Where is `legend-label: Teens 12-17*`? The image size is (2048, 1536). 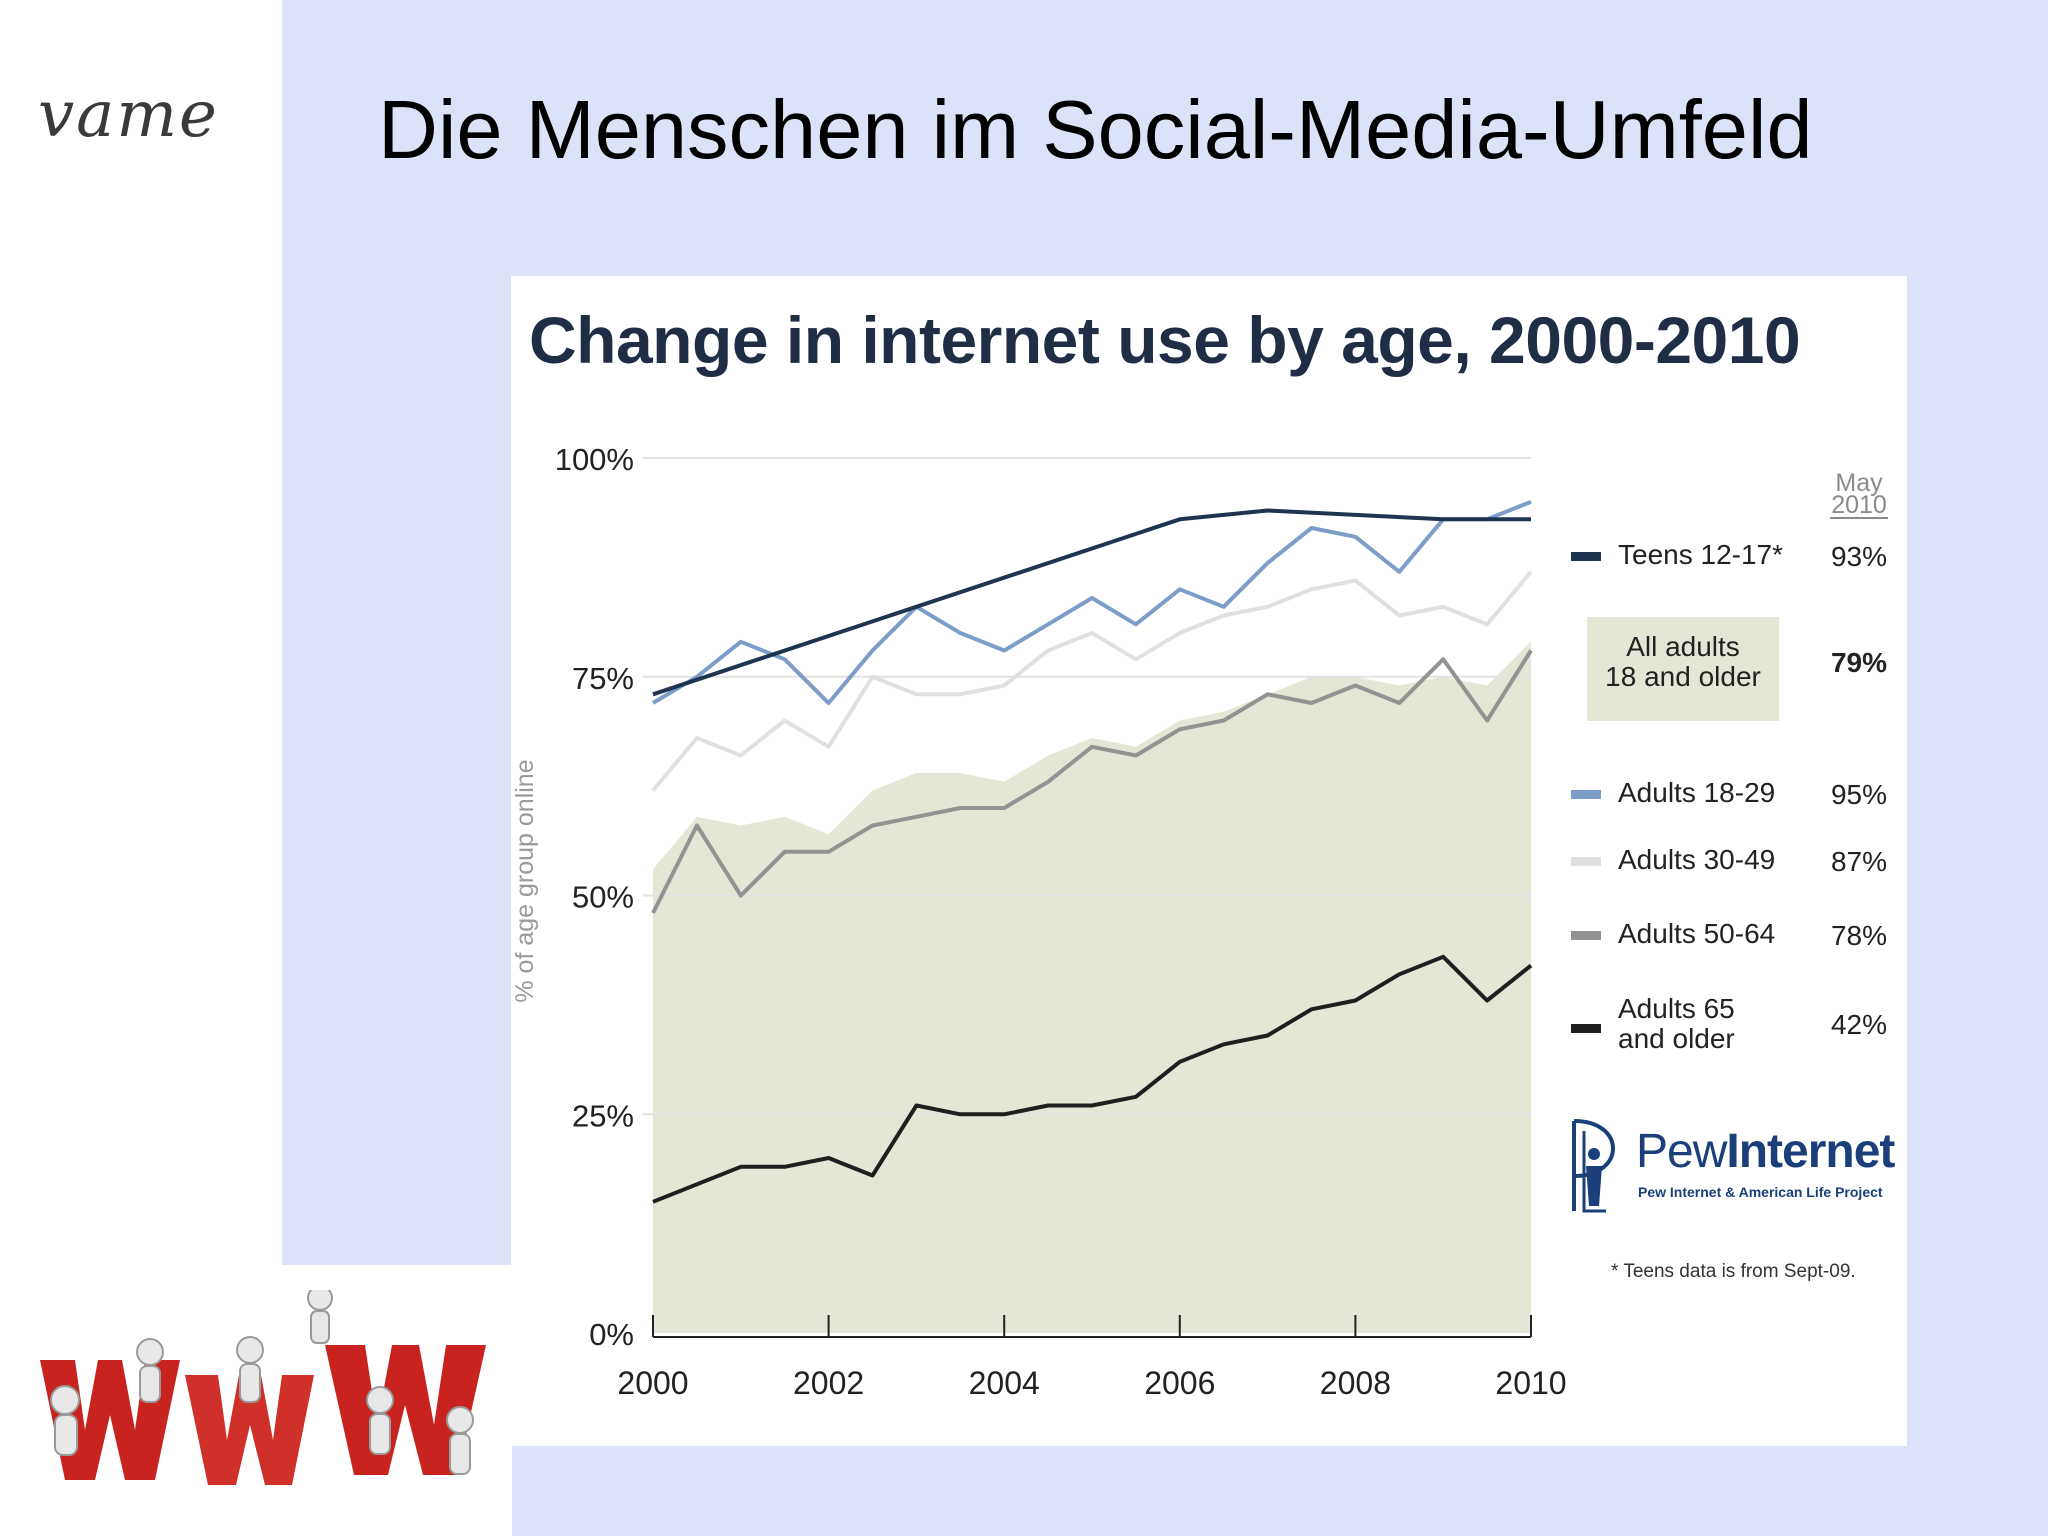
legend-label: Teens 12-17* is located at coordinates (1700, 554).